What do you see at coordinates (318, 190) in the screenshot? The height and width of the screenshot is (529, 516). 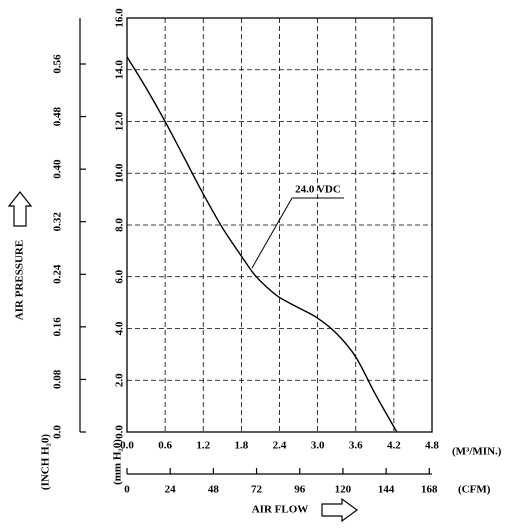 I see `series-label: 24.0 VDC` at bounding box center [318, 190].